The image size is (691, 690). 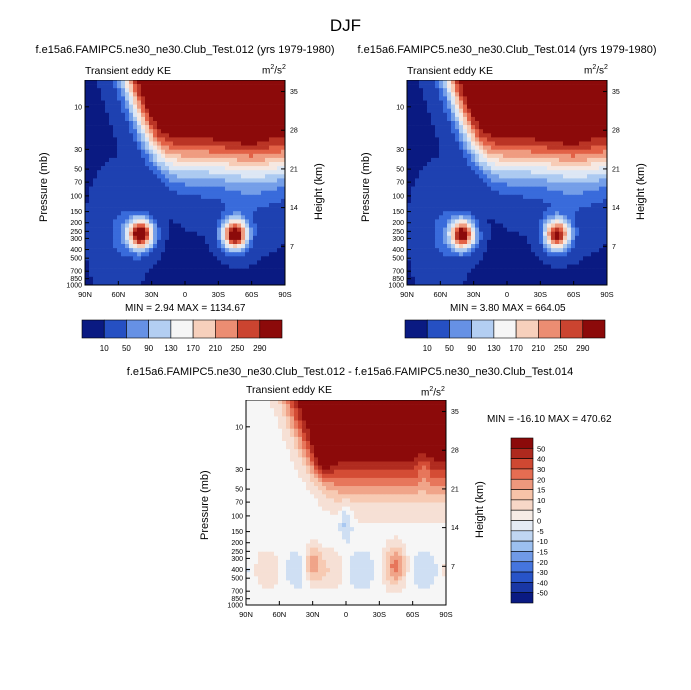 What do you see at coordinates (218, 294) in the screenshot?
I see `x-tick-label: 30S` at bounding box center [218, 294].